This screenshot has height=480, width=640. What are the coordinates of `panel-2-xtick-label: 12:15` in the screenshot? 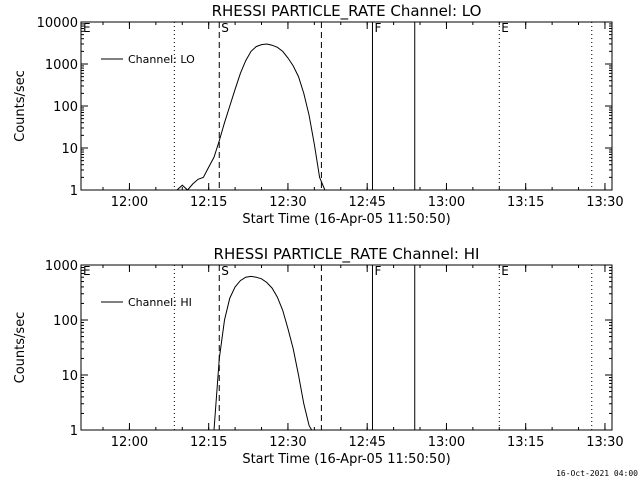 It's located at (208, 442).